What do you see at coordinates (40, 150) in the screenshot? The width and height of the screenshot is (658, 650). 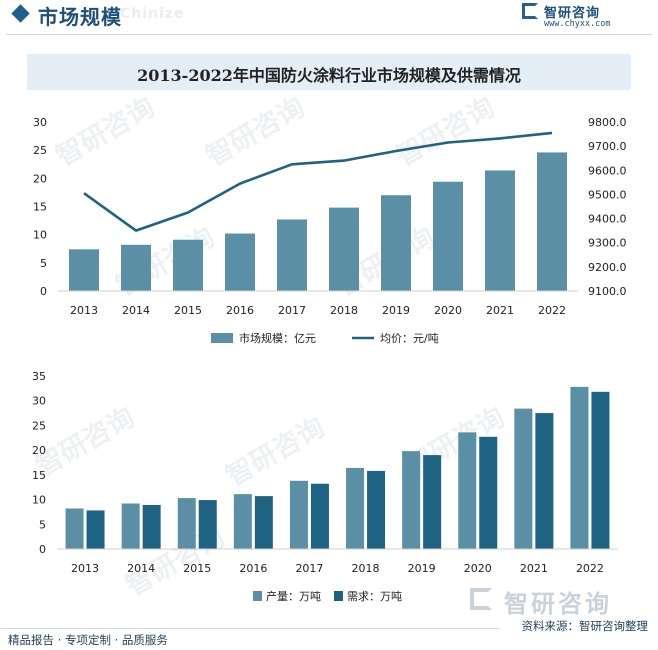 I see `y-left-tick-label: 25` at bounding box center [40, 150].